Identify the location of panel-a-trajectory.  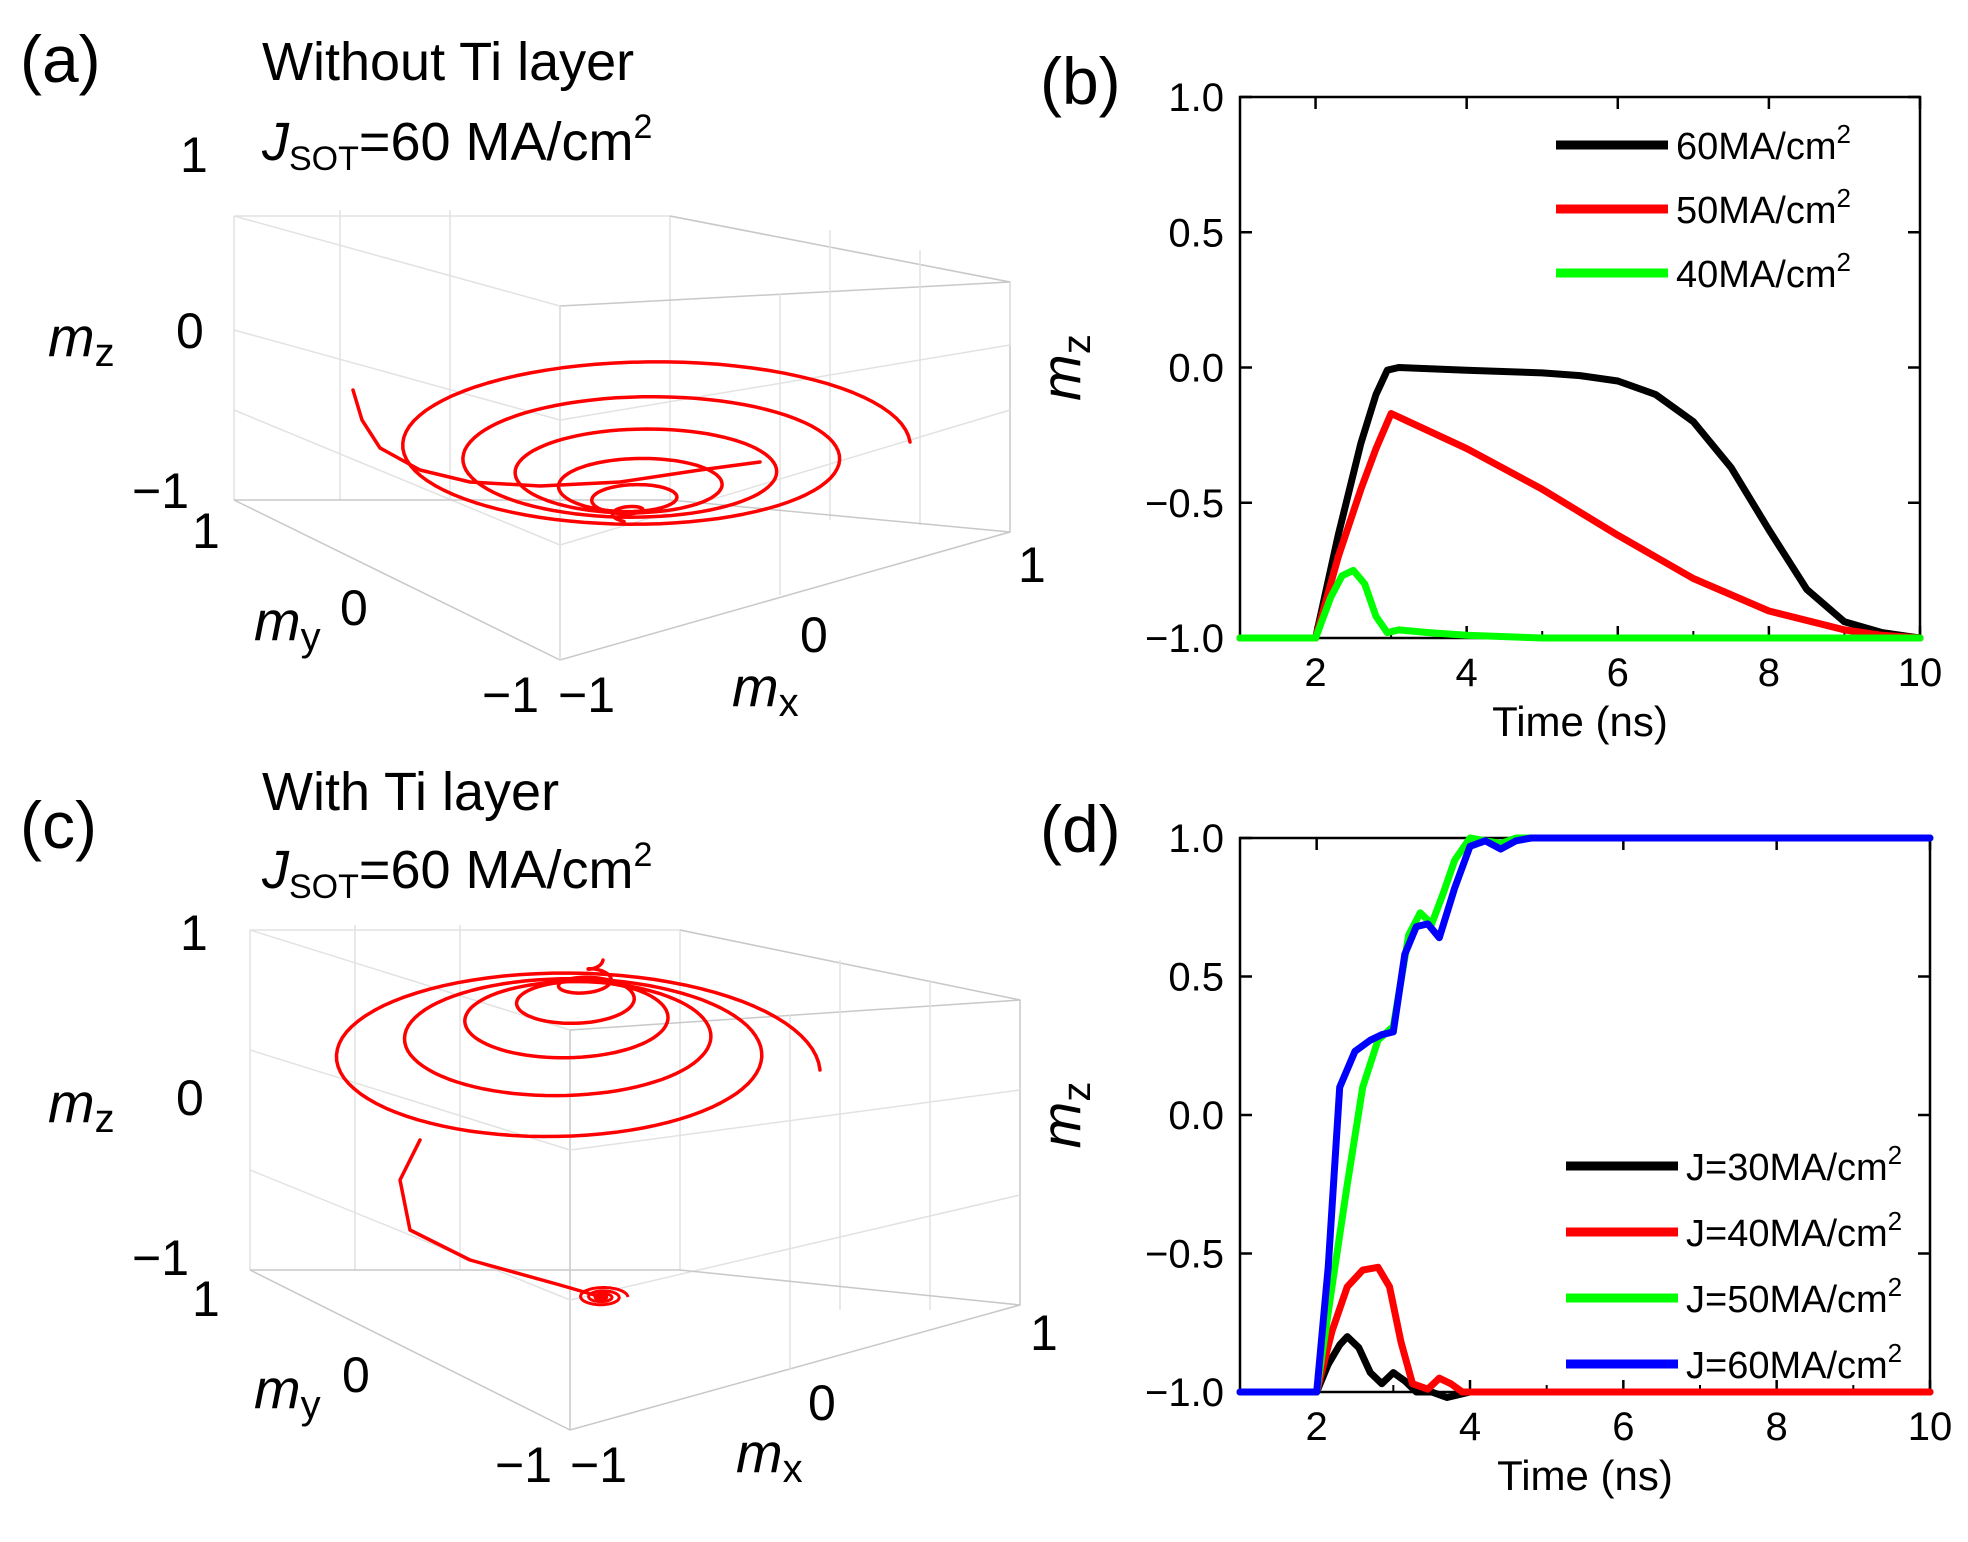
(631, 443).